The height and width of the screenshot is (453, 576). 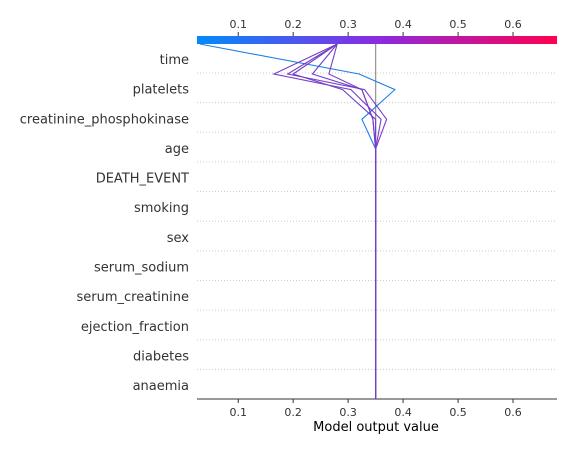 I want to click on top-tick-label: 0.6, so click(x=513, y=24).